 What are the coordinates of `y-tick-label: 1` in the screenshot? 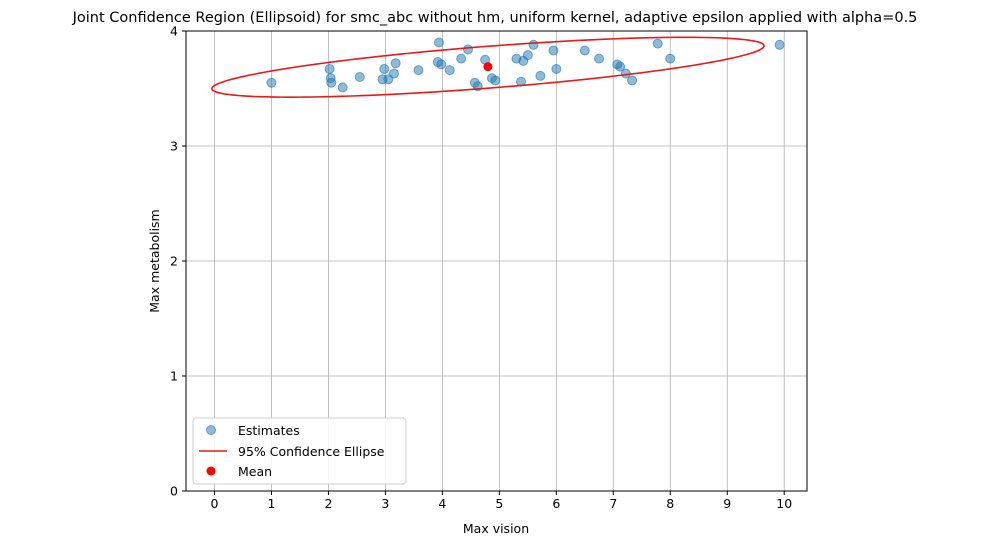 It's located at (174, 376).